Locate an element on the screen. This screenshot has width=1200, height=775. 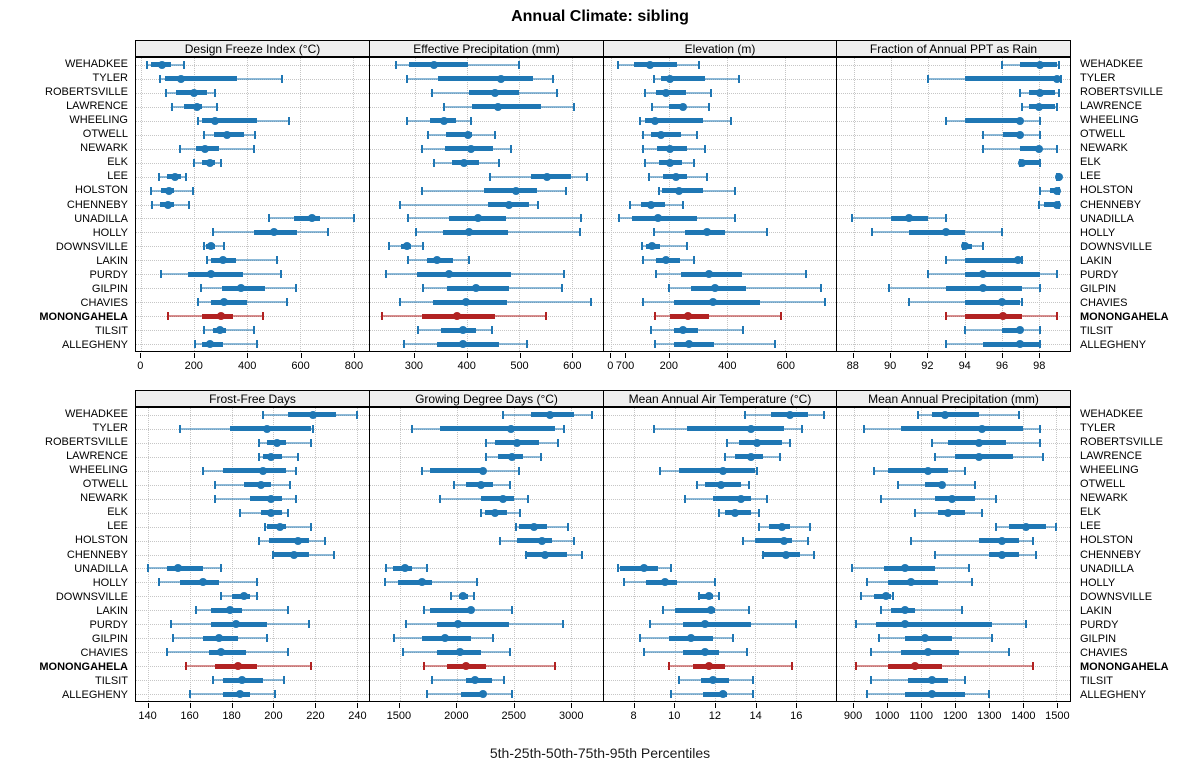
station-label-holston: HOLSTON is located at coordinates (1106, 540).